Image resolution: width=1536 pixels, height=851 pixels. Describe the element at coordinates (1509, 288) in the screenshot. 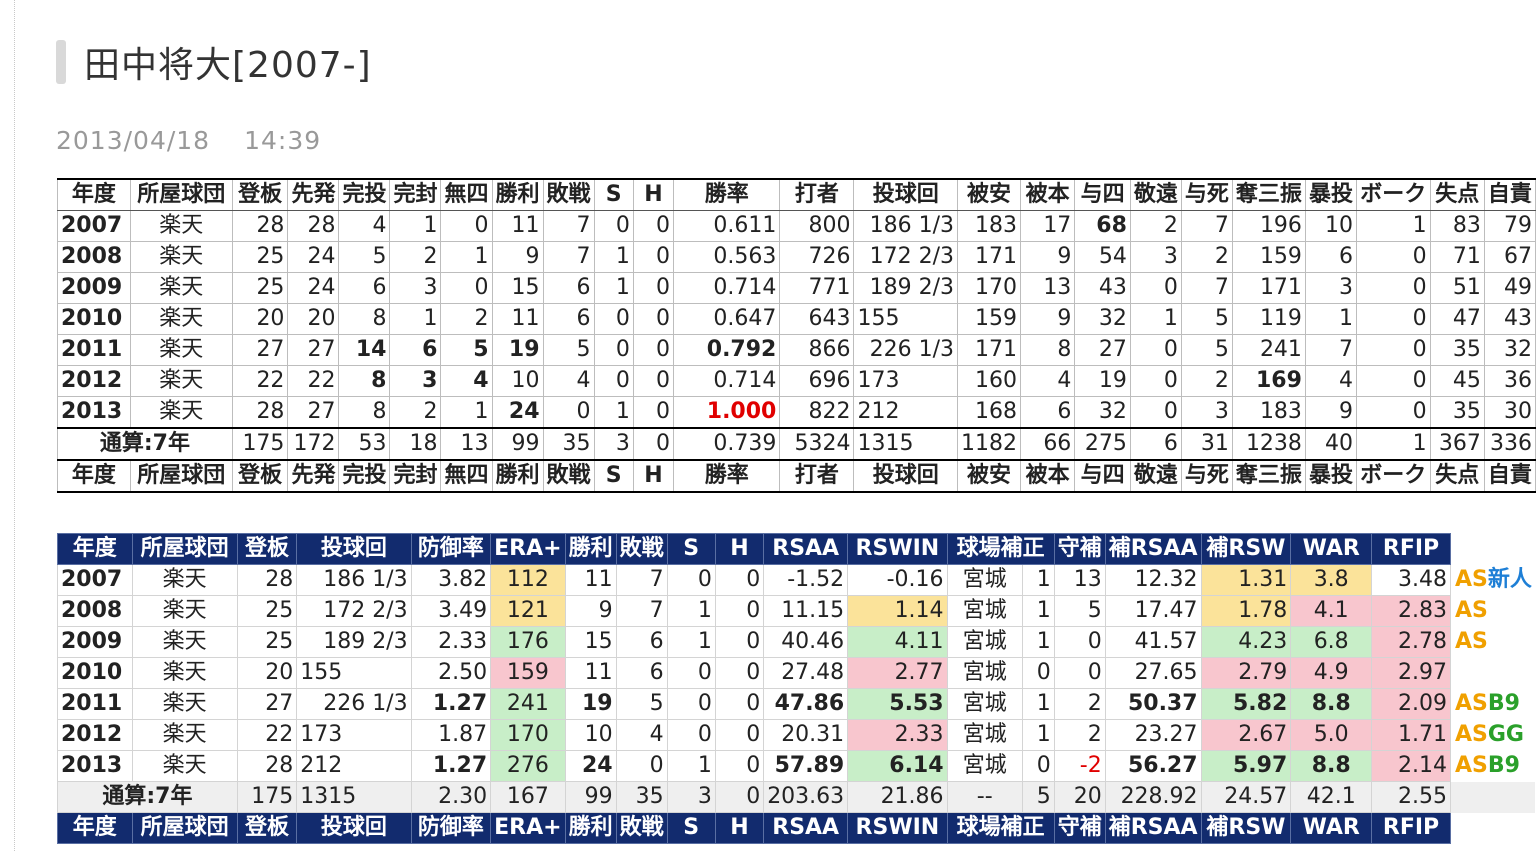

I see `stat-cell: 49` at that location.